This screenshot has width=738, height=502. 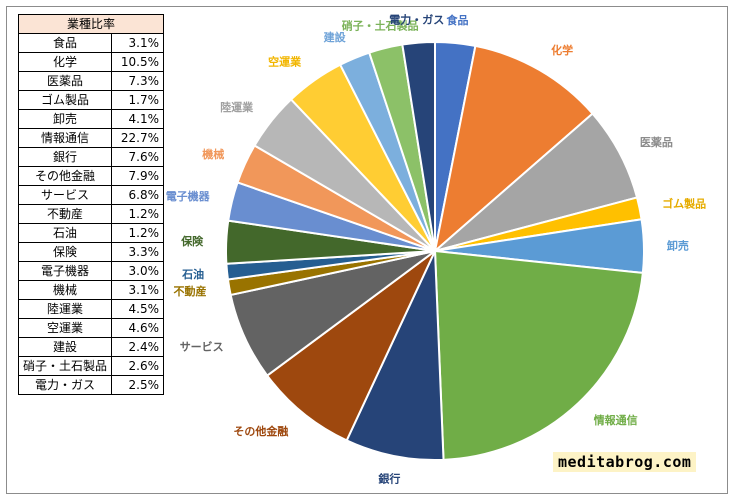 I want to click on table-row: 卸売 4.1%, so click(x=91, y=119).